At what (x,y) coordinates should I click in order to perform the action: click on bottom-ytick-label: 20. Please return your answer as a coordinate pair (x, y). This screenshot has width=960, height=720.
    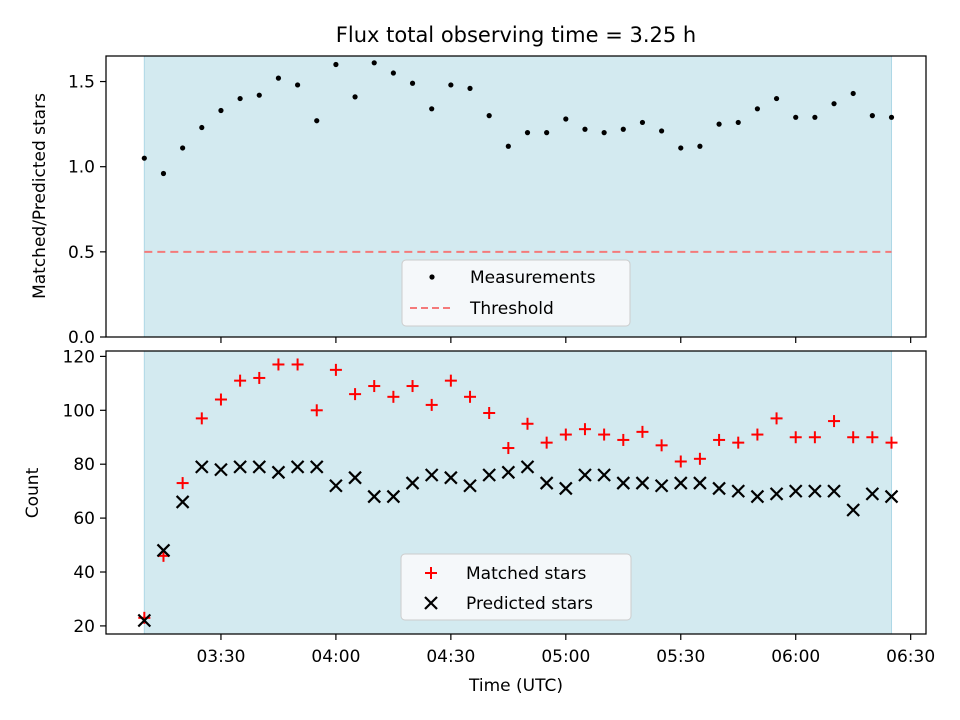
    Looking at the image, I should click on (84, 627).